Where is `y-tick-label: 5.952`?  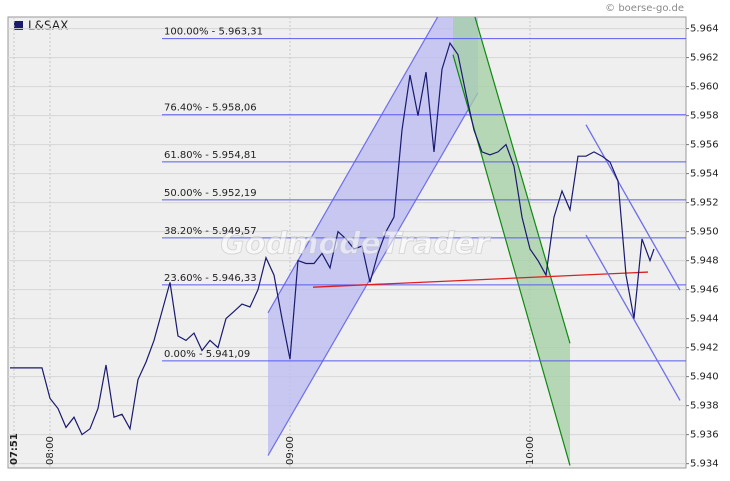
y-tick-label: 5.952 is located at coordinates (704, 203).